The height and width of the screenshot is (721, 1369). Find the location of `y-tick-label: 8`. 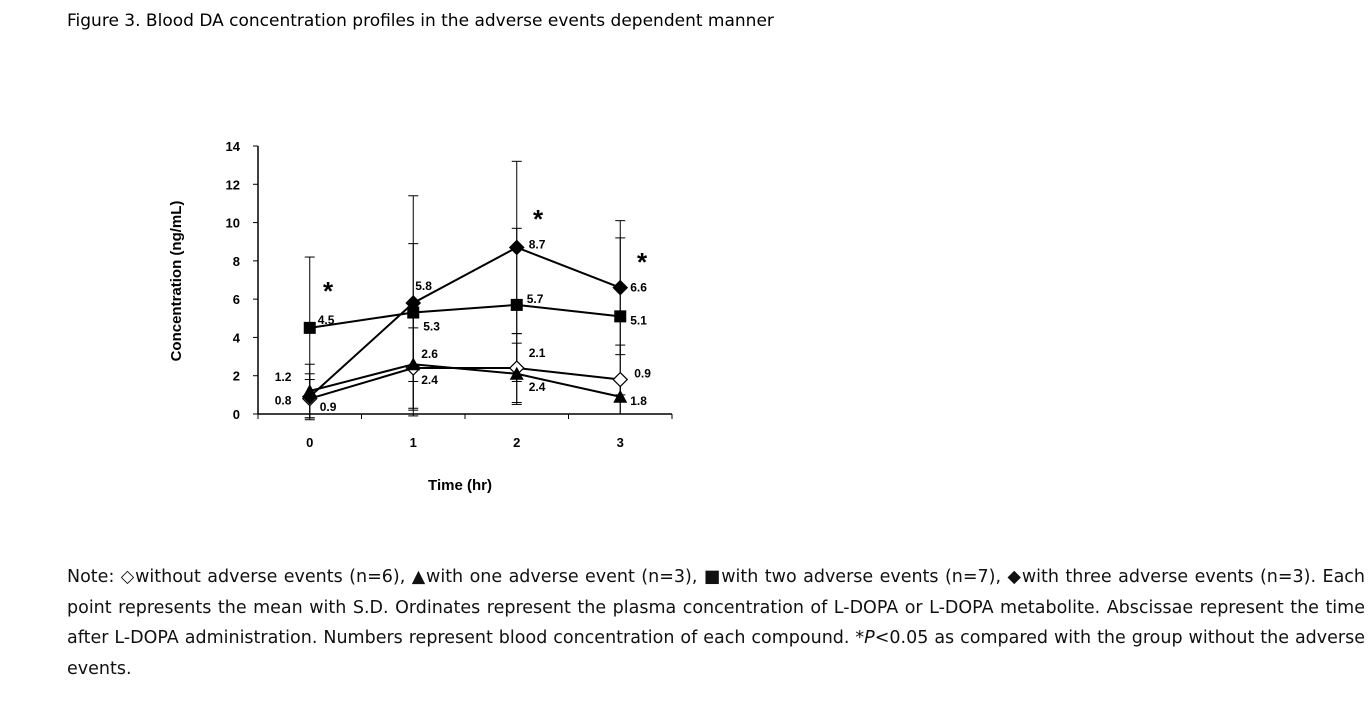

y-tick-label: 8 is located at coordinates (236, 261).